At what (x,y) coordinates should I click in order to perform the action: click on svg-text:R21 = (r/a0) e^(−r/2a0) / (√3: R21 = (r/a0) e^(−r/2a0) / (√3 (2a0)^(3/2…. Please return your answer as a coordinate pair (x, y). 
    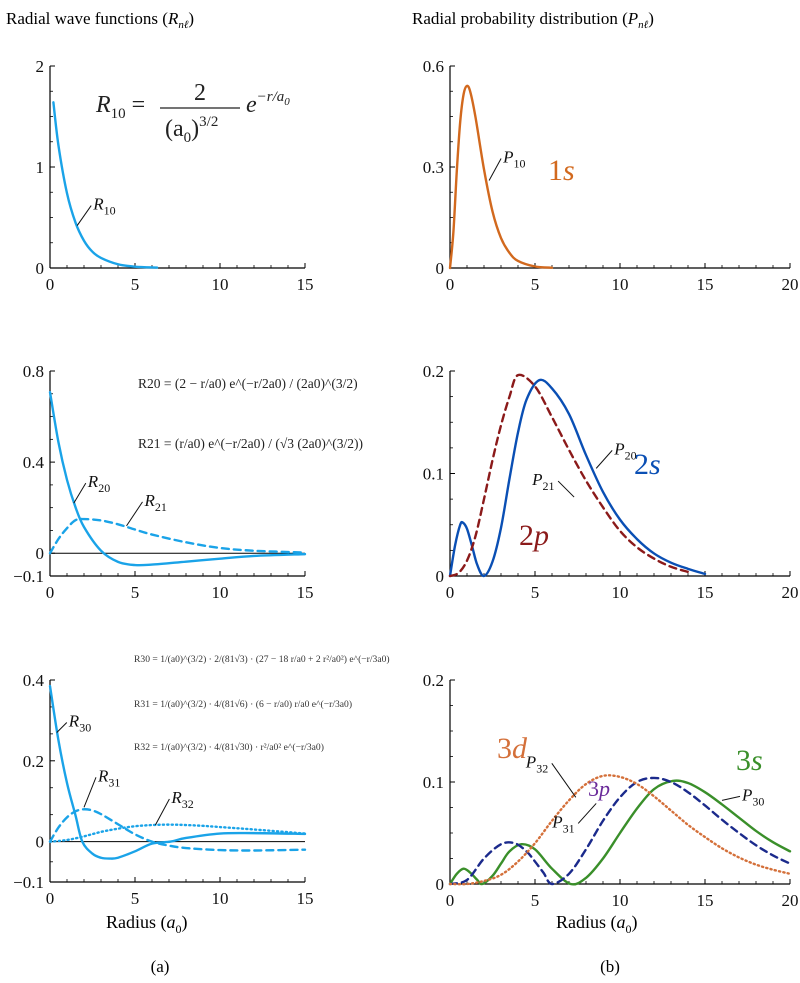
    Looking at the image, I should click on (250, 443).